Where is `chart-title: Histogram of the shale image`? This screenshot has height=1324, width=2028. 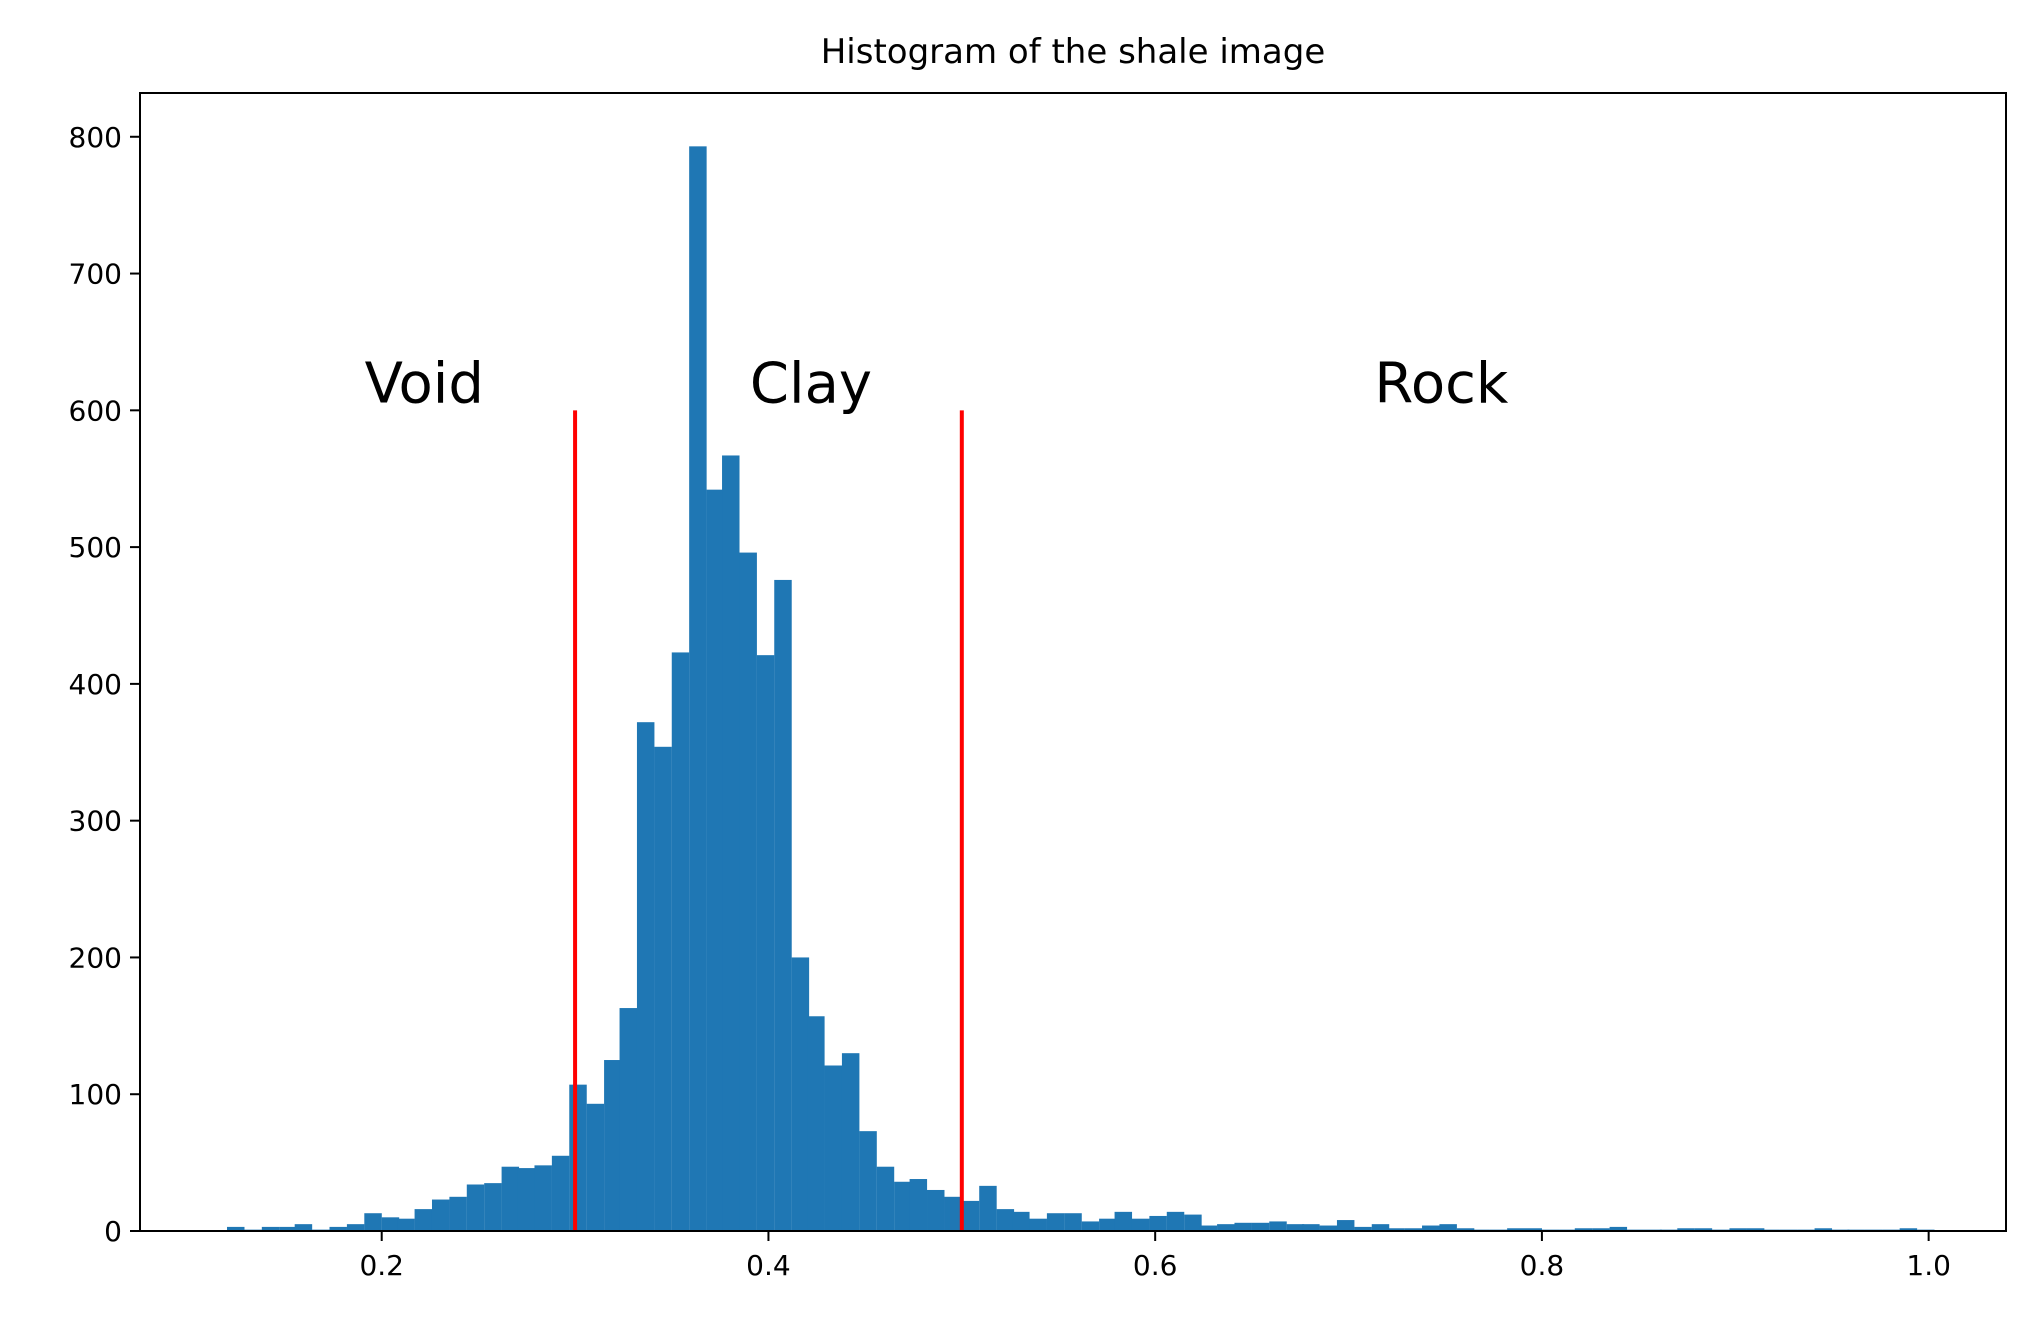 chart-title: Histogram of the shale image is located at coordinates (1073, 52).